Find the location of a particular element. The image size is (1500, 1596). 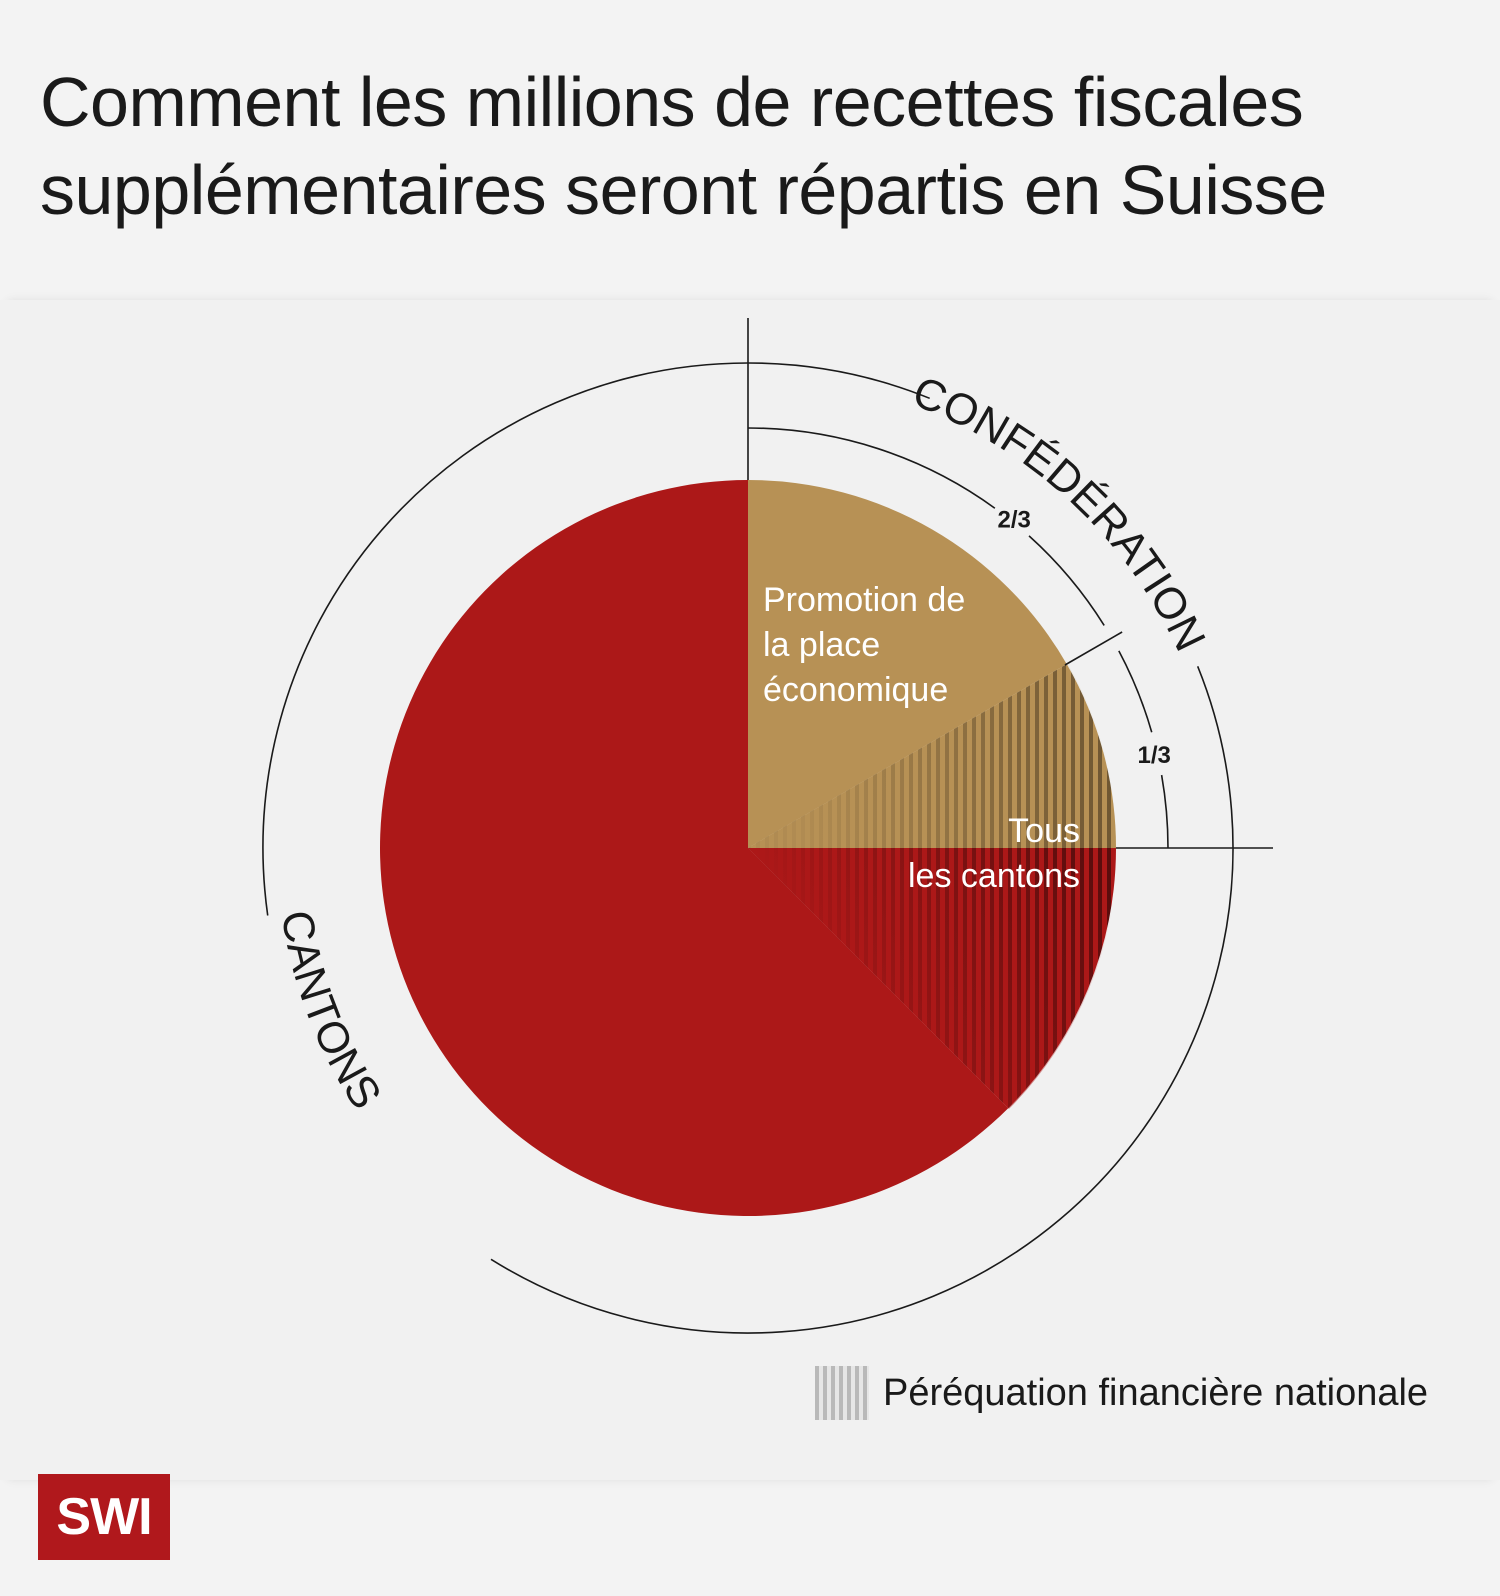

pie-slice-hatch-fade-gold is located at coordinates (933, 755).